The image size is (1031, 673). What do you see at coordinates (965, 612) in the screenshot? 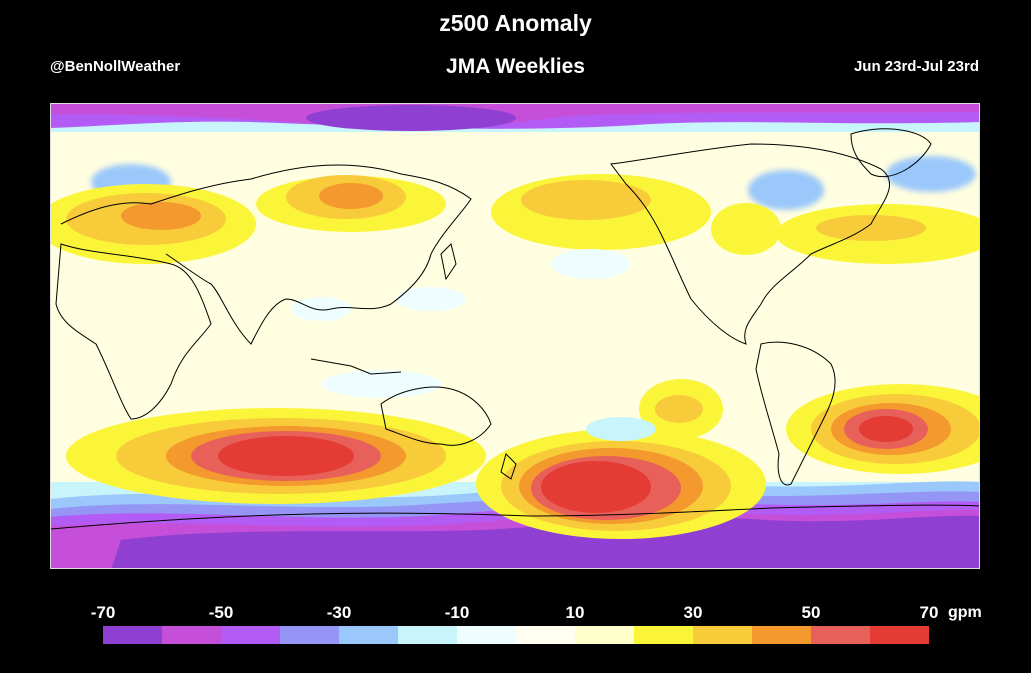
I see `colorbar-unit: gpm` at bounding box center [965, 612].